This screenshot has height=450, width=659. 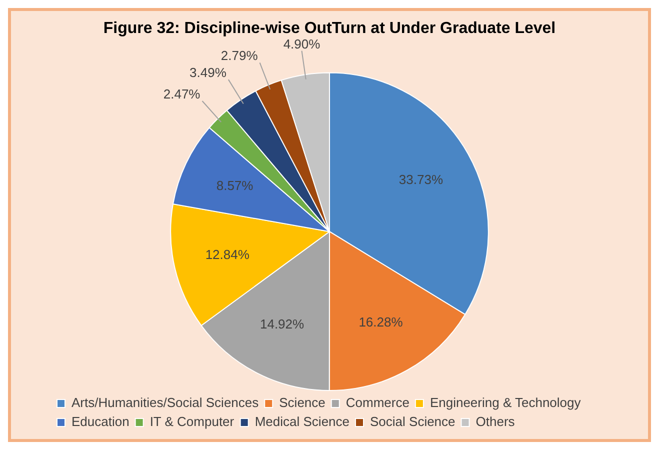 I want to click on data-label: 4.90%, so click(x=302, y=44).